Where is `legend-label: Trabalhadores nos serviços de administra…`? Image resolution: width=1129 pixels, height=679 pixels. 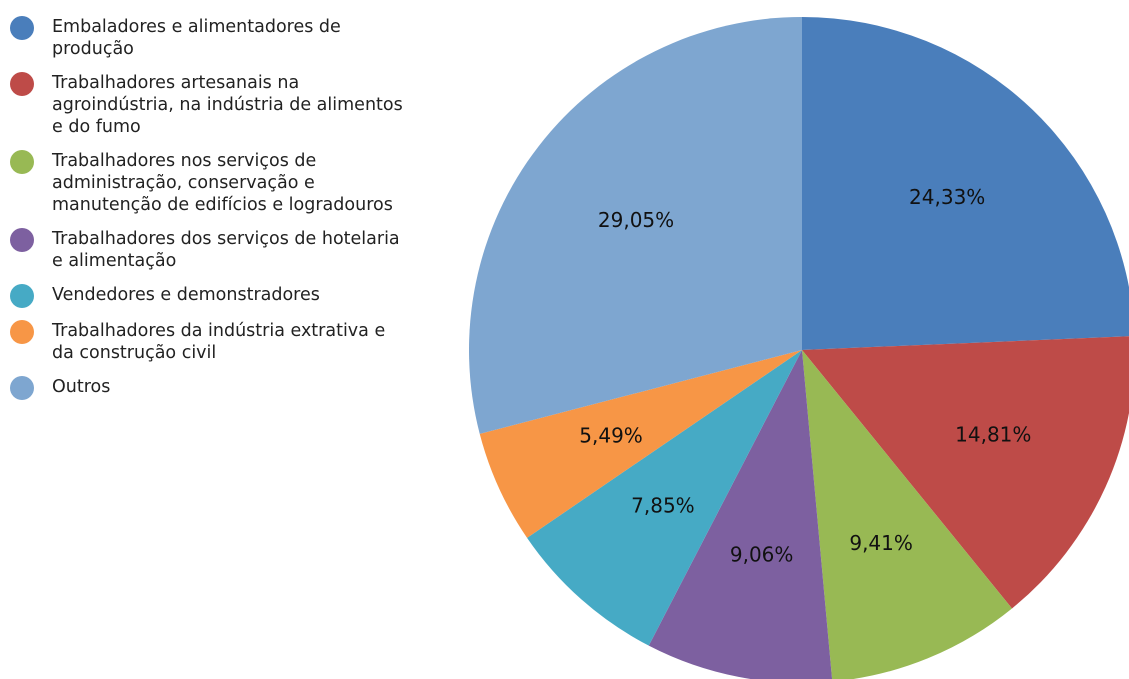
legend-label: Trabalhadores nos serviços de administra… is located at coordinates (222, 183).